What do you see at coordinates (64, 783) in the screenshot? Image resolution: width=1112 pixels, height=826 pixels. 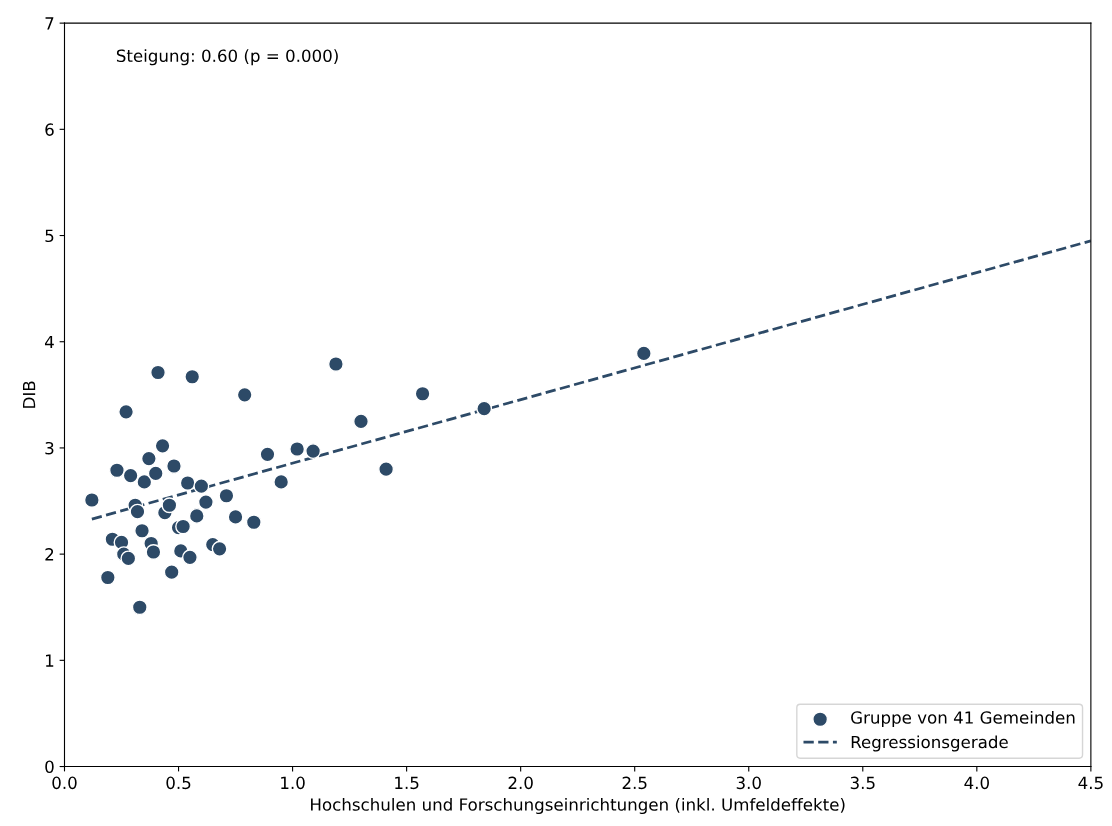 I see `x-tick-label: 0.0` at bounding box center [64, 783].